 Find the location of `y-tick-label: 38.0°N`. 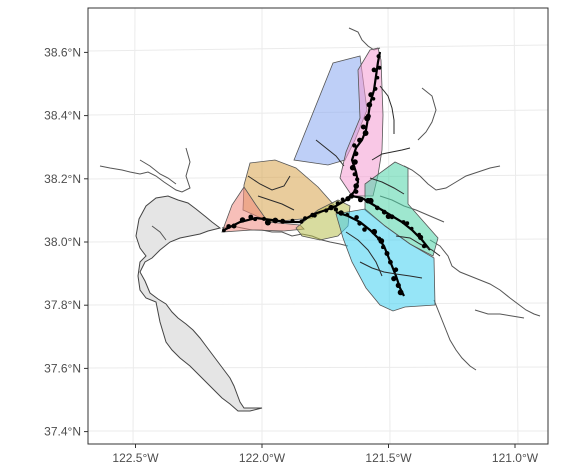

y-tick-label: 38.0°N is located at coordinates (62, 242).